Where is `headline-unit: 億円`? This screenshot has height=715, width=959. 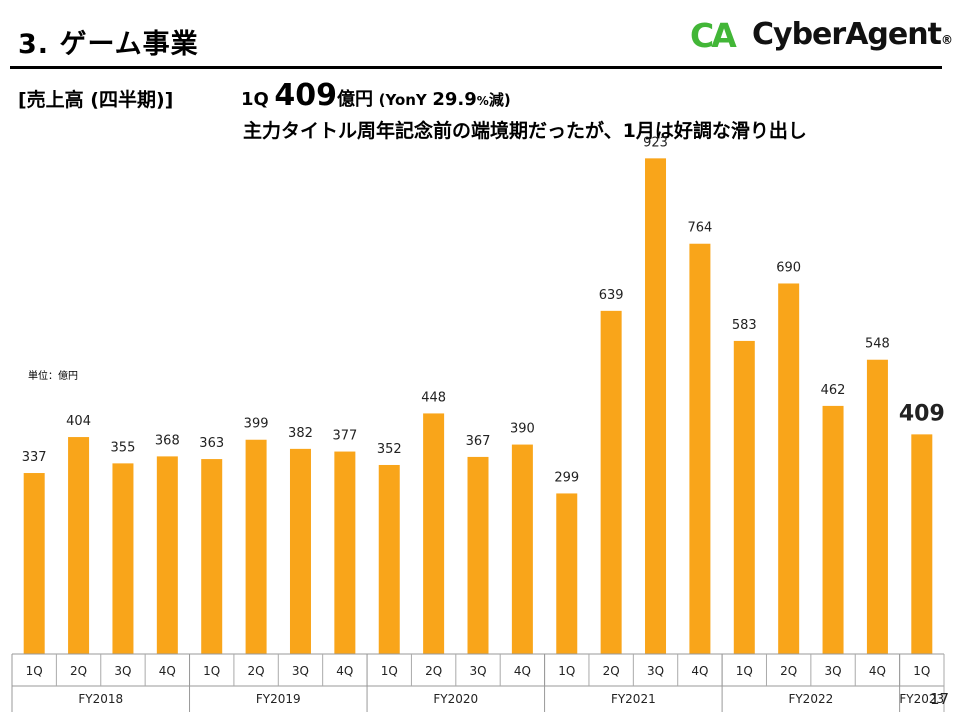 headline-unit: 億円 is located at coordinates (355, 99).